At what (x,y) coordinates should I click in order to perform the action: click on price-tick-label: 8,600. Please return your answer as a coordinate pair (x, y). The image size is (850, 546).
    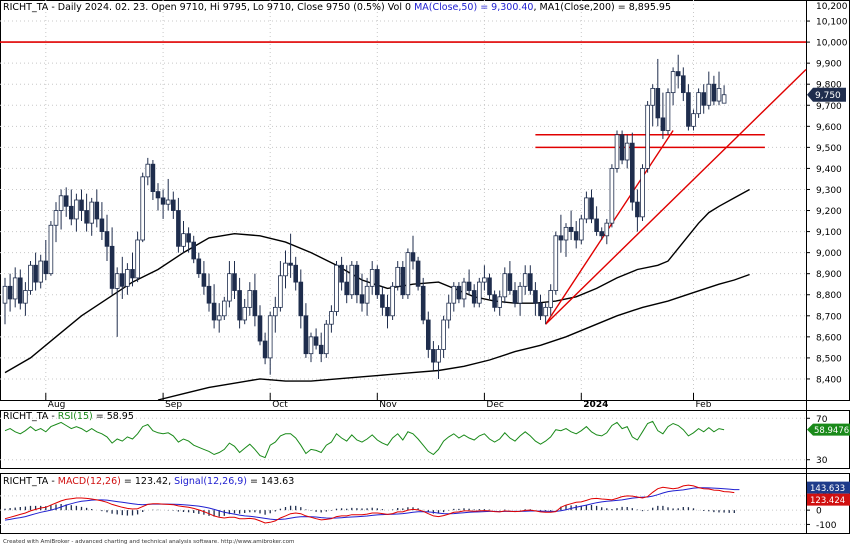
    Looking at the image, I should click on (829, 338).